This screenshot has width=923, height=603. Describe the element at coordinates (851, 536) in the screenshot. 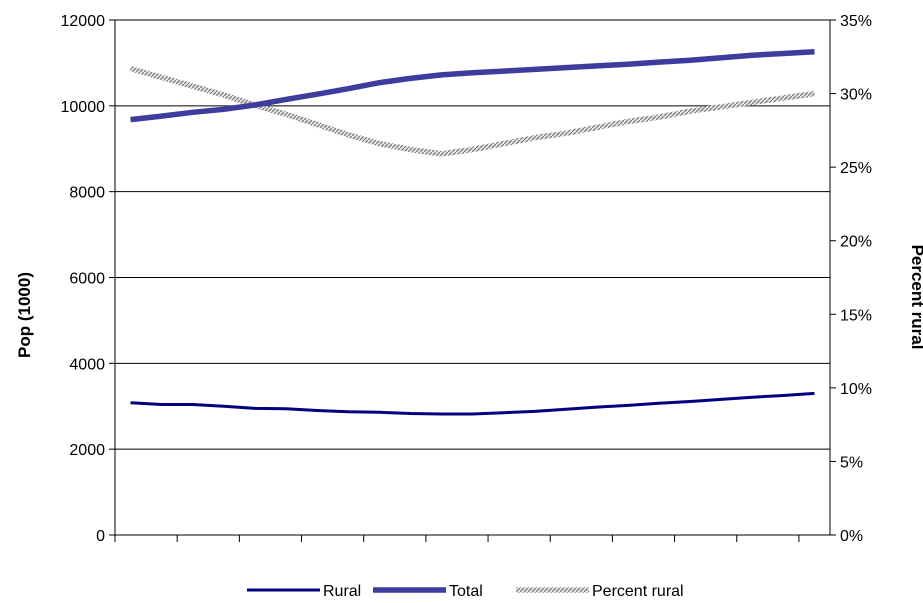

I see `right-tick-label: 0%` at that location.